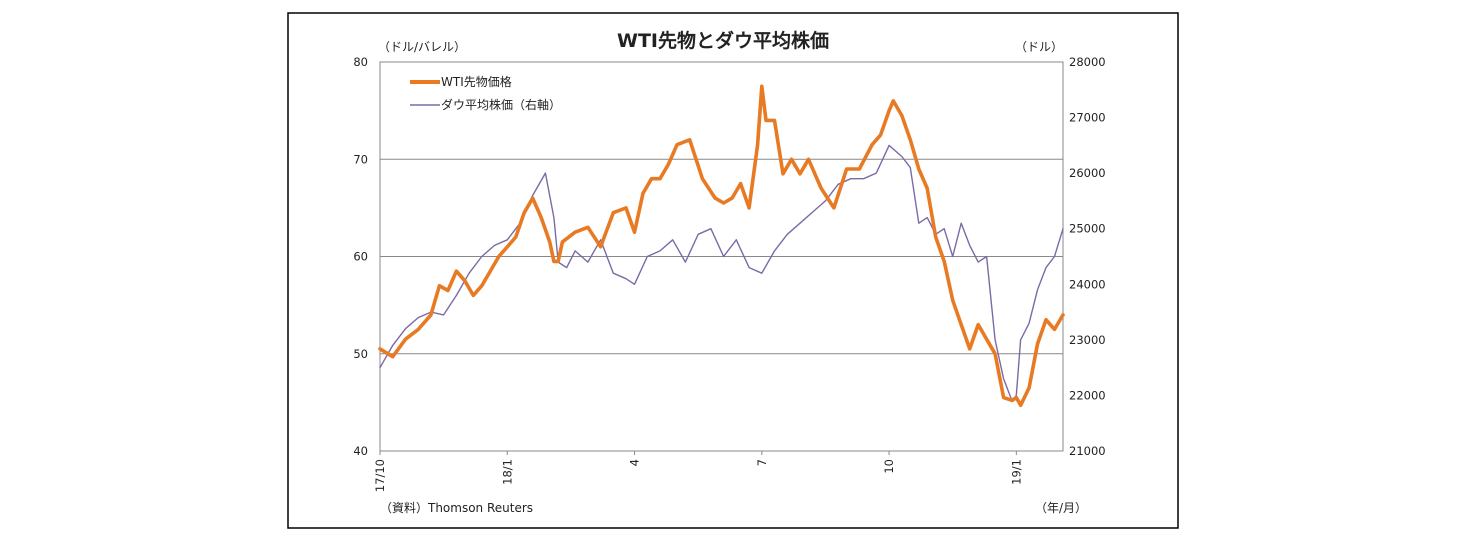 This screenshot has width=1457, height=560. I want to click on x-ticks: 17/10 18/1 4 7 10 19/1, so click(698, 471).